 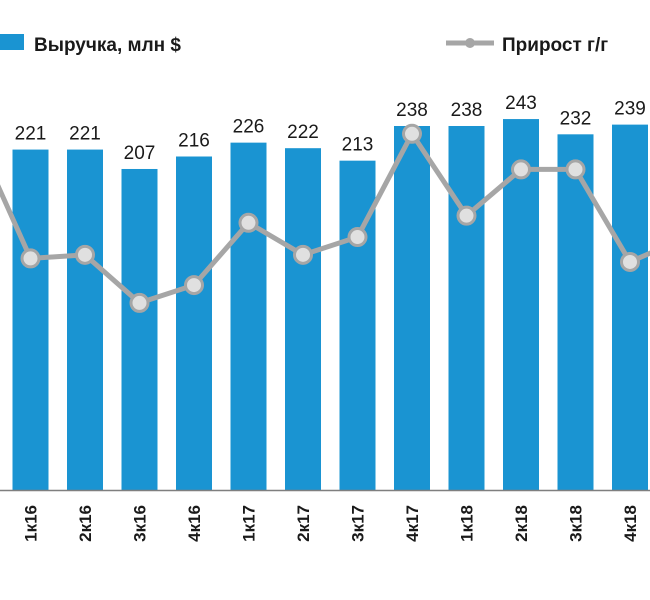 What do you see at coordinates (140, 153) in the screenshot?
I see `bar-label-3к16: 207` at bounding box center [140, 153].